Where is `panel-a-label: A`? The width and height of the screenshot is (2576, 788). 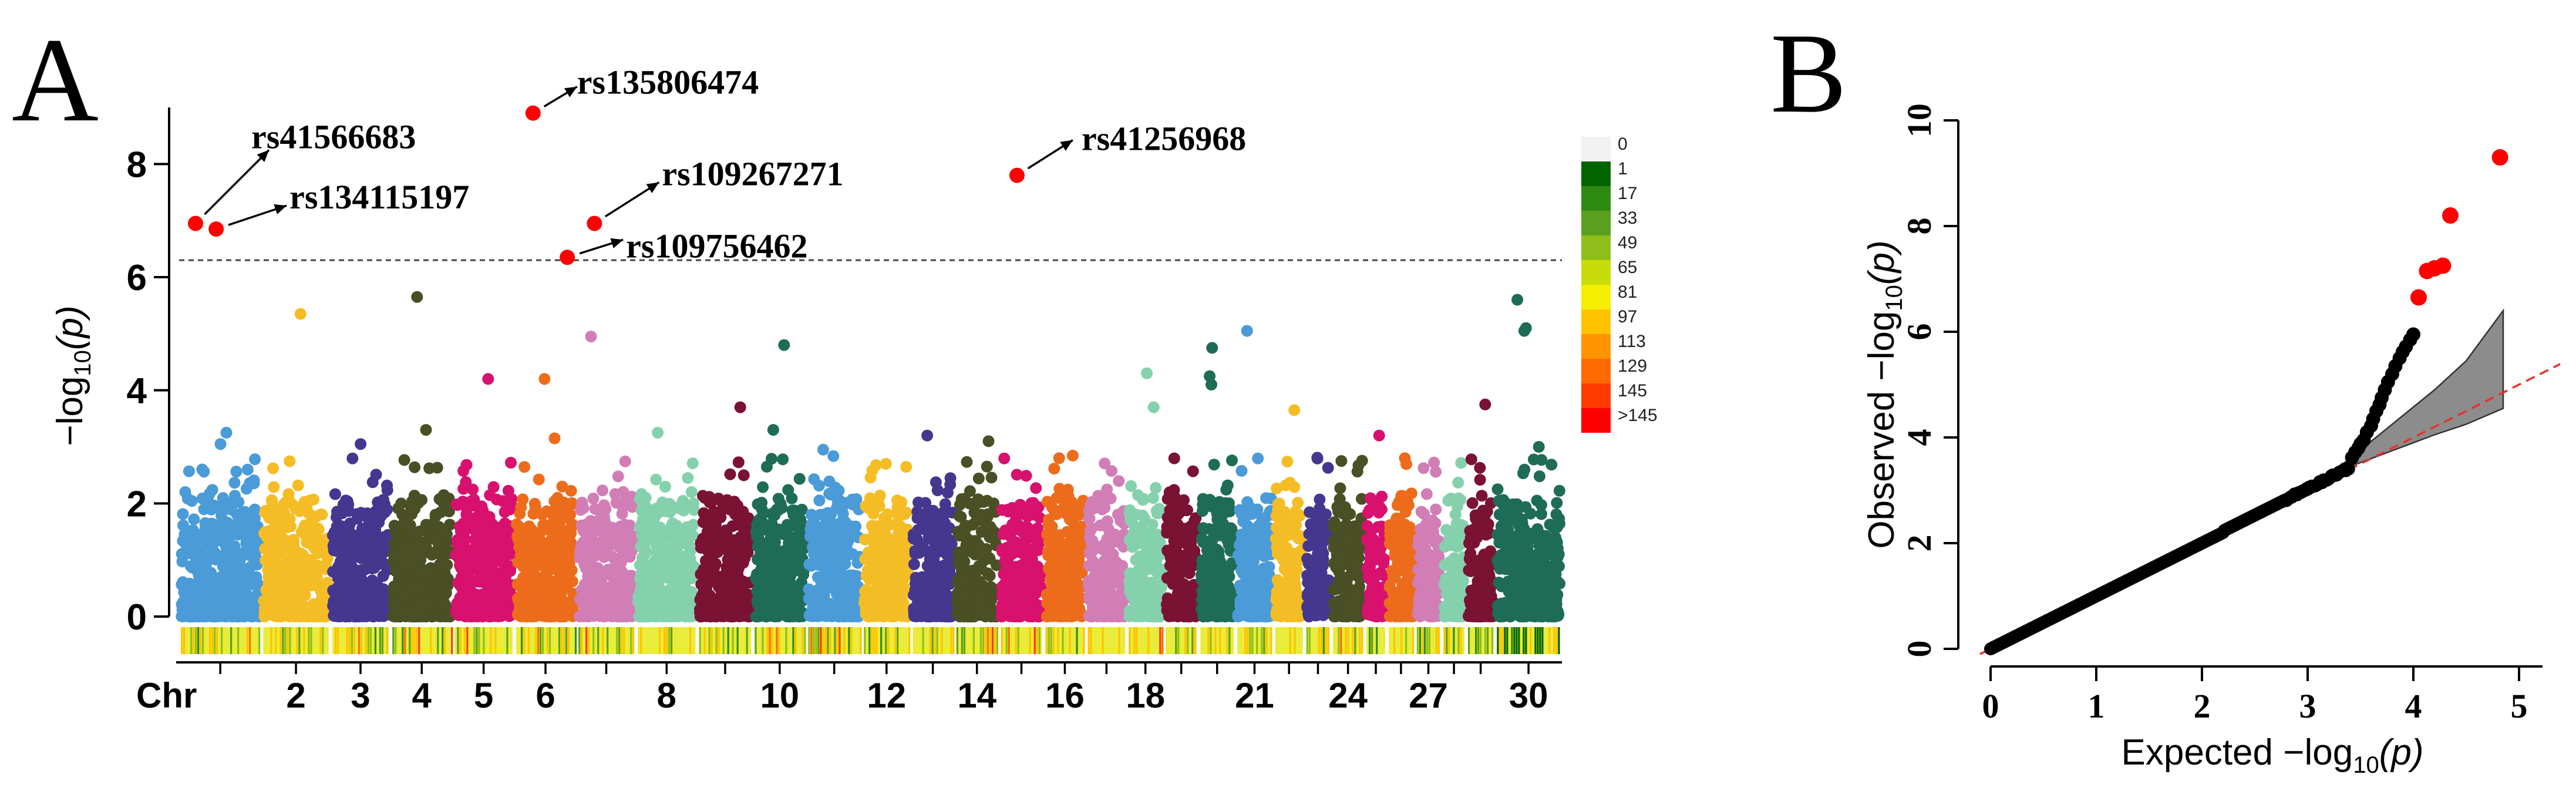
panel-a-label: A is located at coordinates (55, 80).